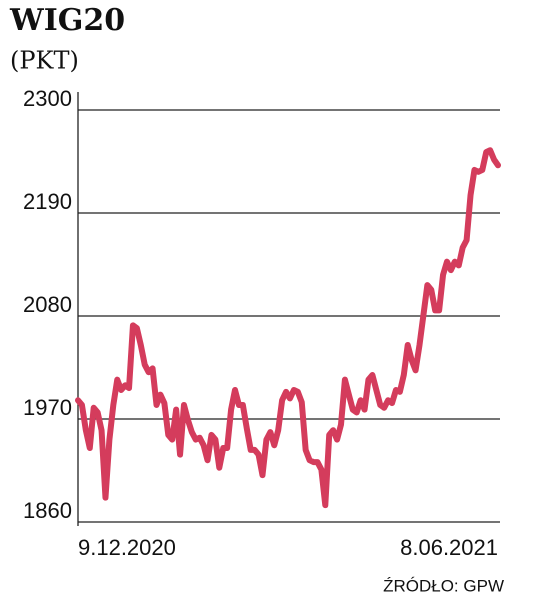 Image resolution: width=536 pixels, height=602 pixels. Describe the element at coordinates (443, 585) in the screenshot. I see `source: ŹRÓDŁO: GPW` at that location.